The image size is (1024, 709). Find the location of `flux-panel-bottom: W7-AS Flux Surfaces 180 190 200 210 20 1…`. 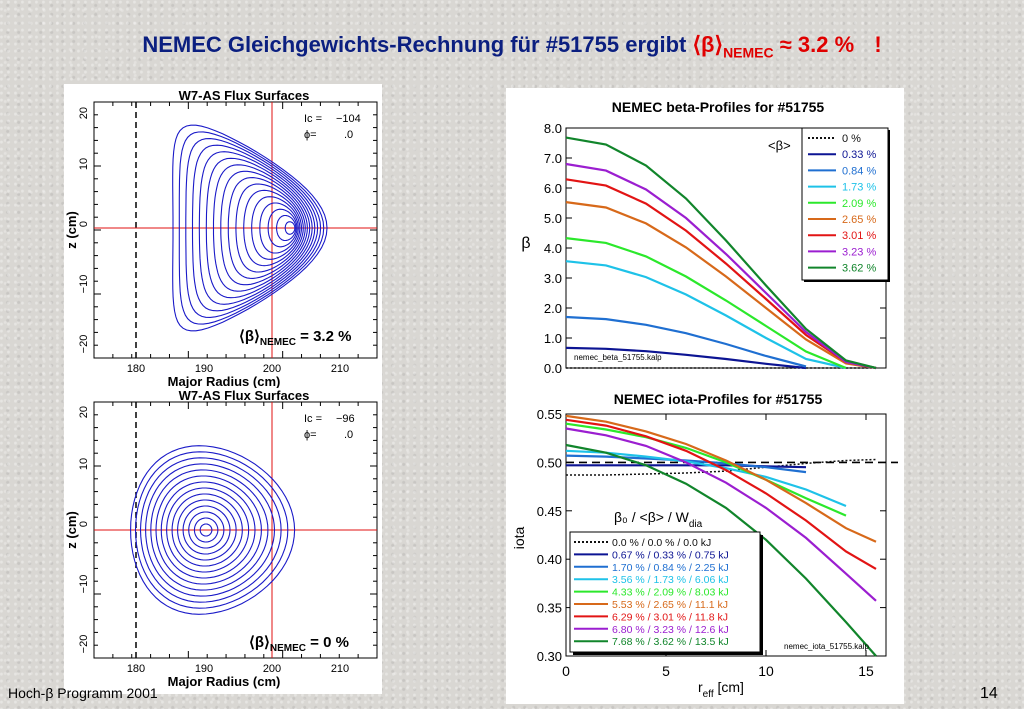

flux-panel-bottom: W7-AS Flux Surfaces 180 190 200 210 20 1… is located at coordinates (223, 541).